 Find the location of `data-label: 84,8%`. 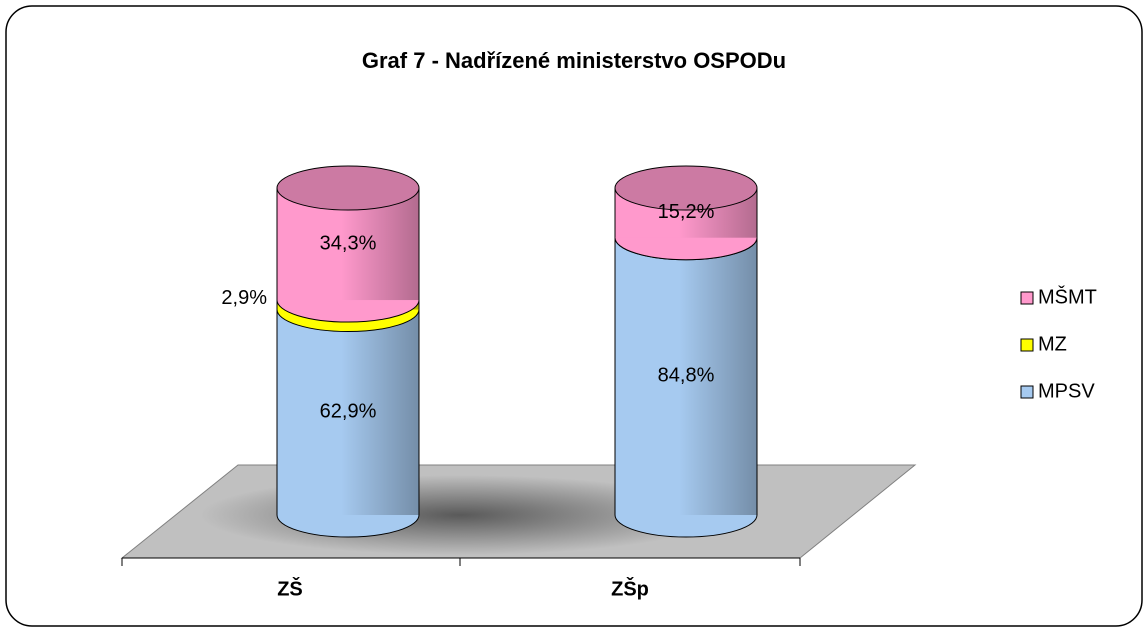

data-label: 84,8% is located at coordinates (686, 376).